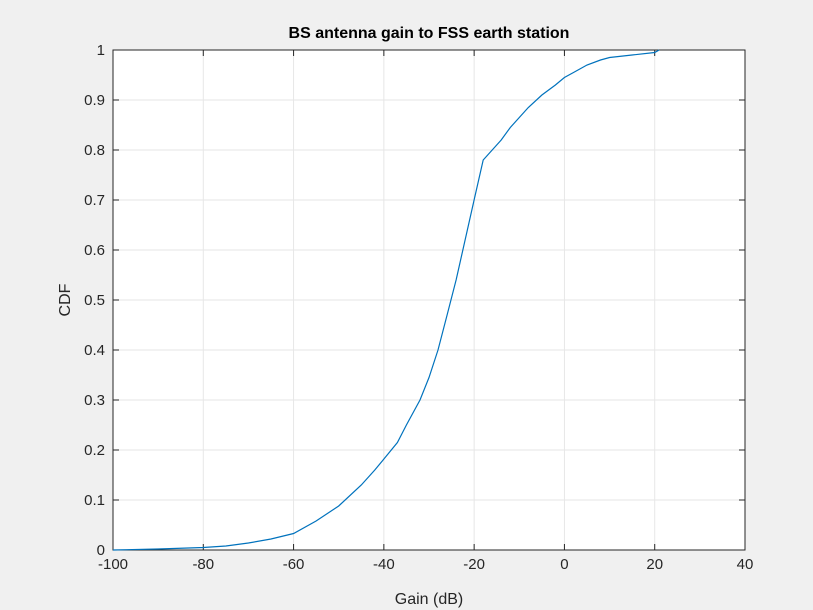 This screenshot has width=813, height=610. Describe the element at coordinates (94, 400) in the screenshot. I see `y-tick-label: 0.3` at that location.